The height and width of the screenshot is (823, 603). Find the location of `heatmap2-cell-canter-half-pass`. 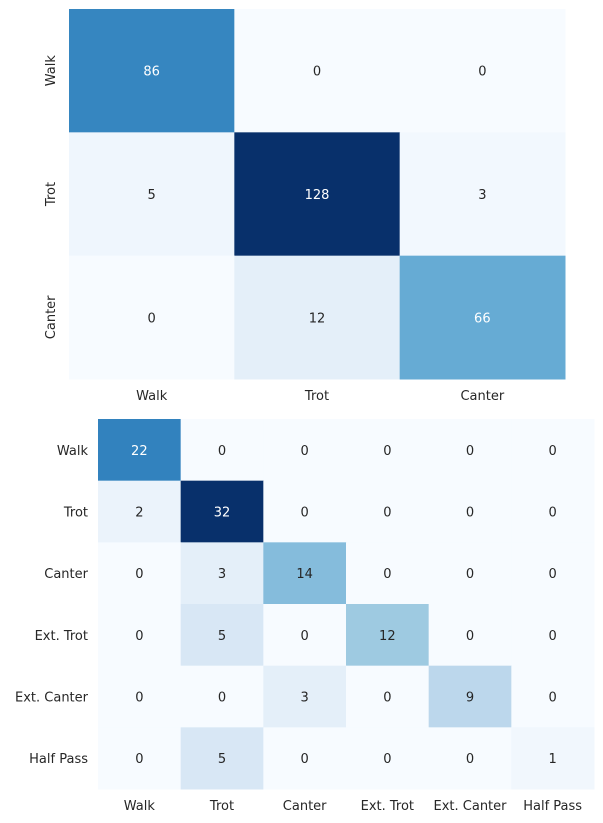

heatmap2-cell-canter-half-pass is located at coordinates (553, 573).